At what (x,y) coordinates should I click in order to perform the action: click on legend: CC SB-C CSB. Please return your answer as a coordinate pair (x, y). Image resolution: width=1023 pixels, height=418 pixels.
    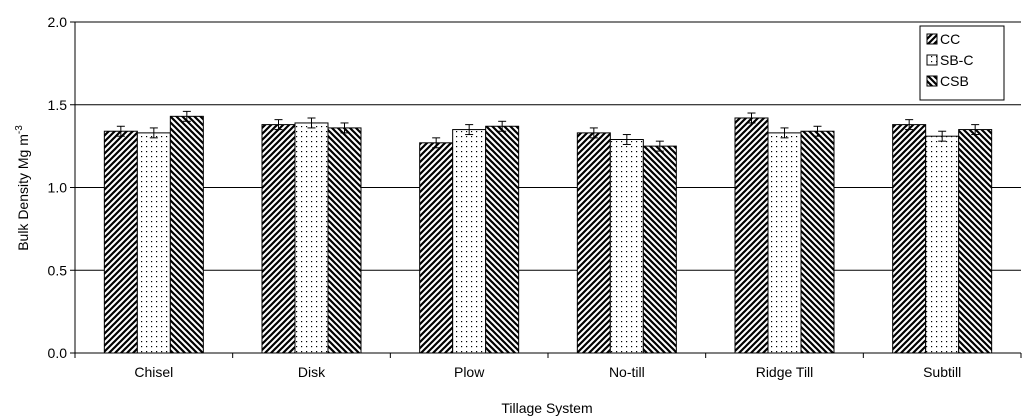
    Looking at the image, I should click on (962, 63).